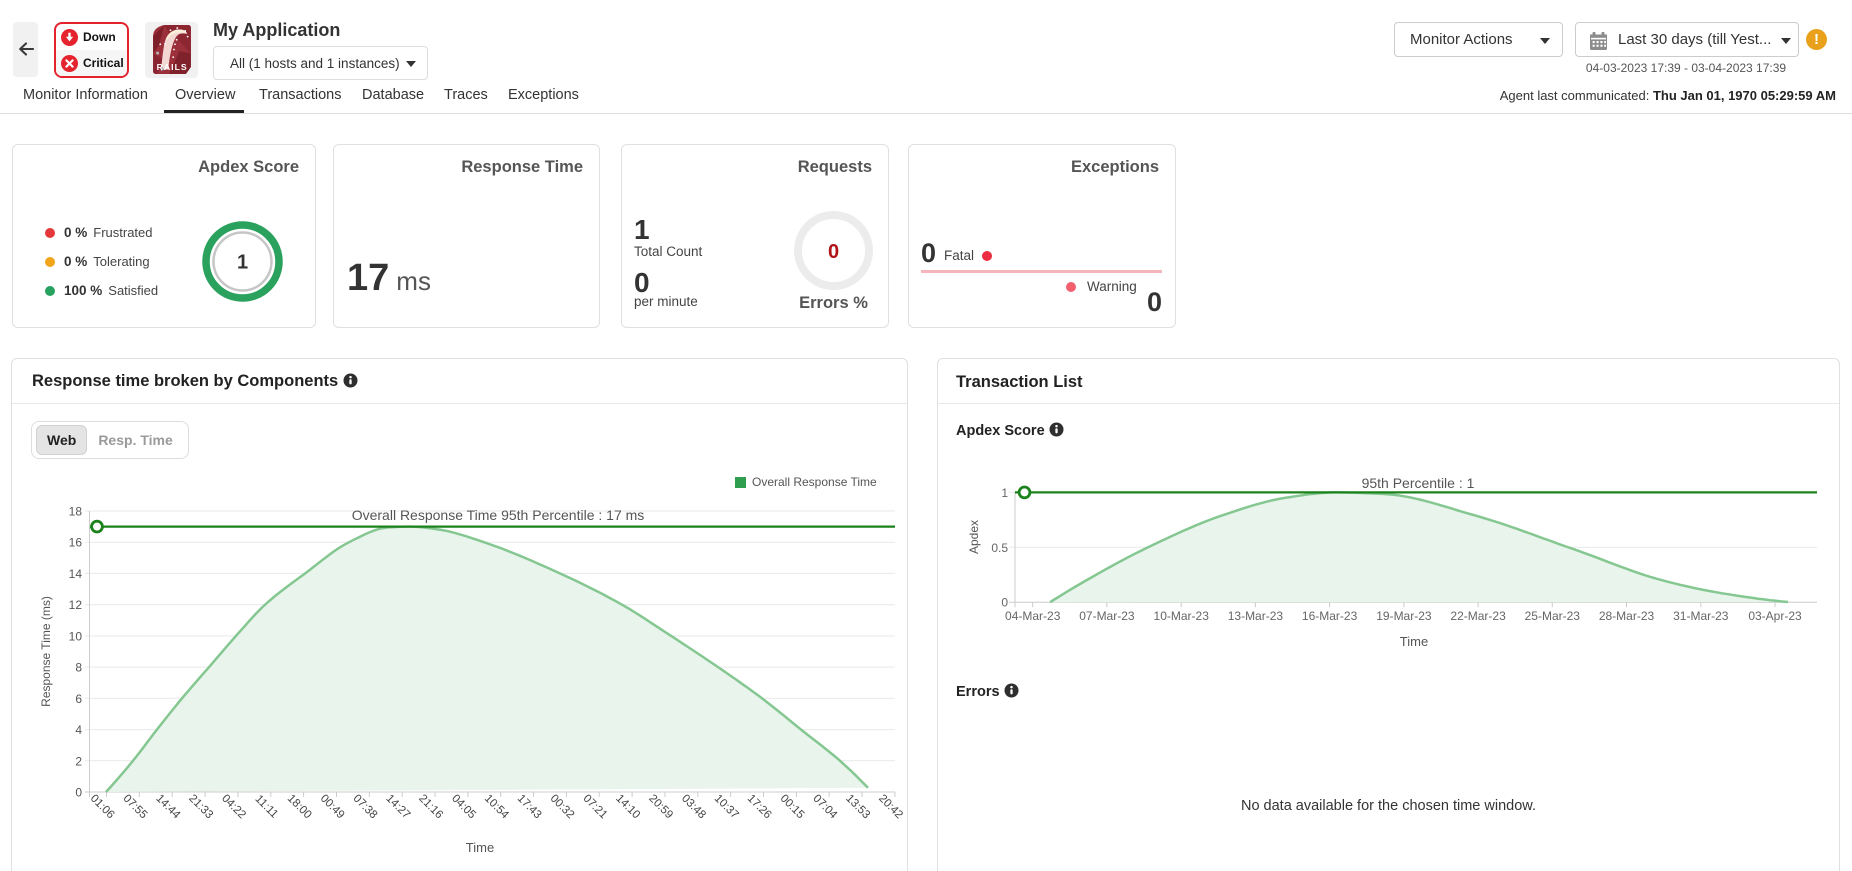  Describe the element at coordinates (430, 806) in the screenshot. I see `svg-text: 21:16` at that location.